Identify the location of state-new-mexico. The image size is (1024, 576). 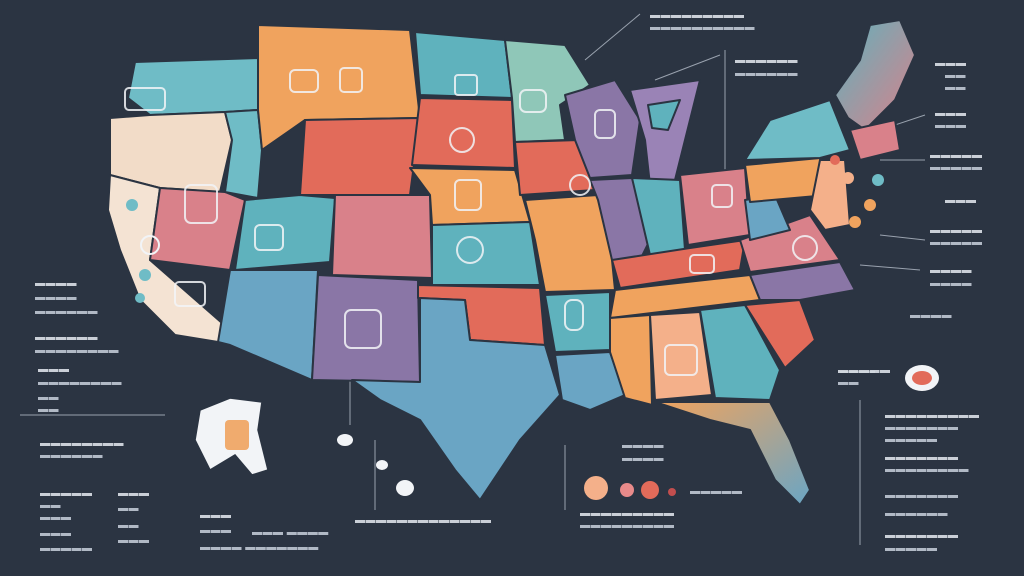
(366, 328).